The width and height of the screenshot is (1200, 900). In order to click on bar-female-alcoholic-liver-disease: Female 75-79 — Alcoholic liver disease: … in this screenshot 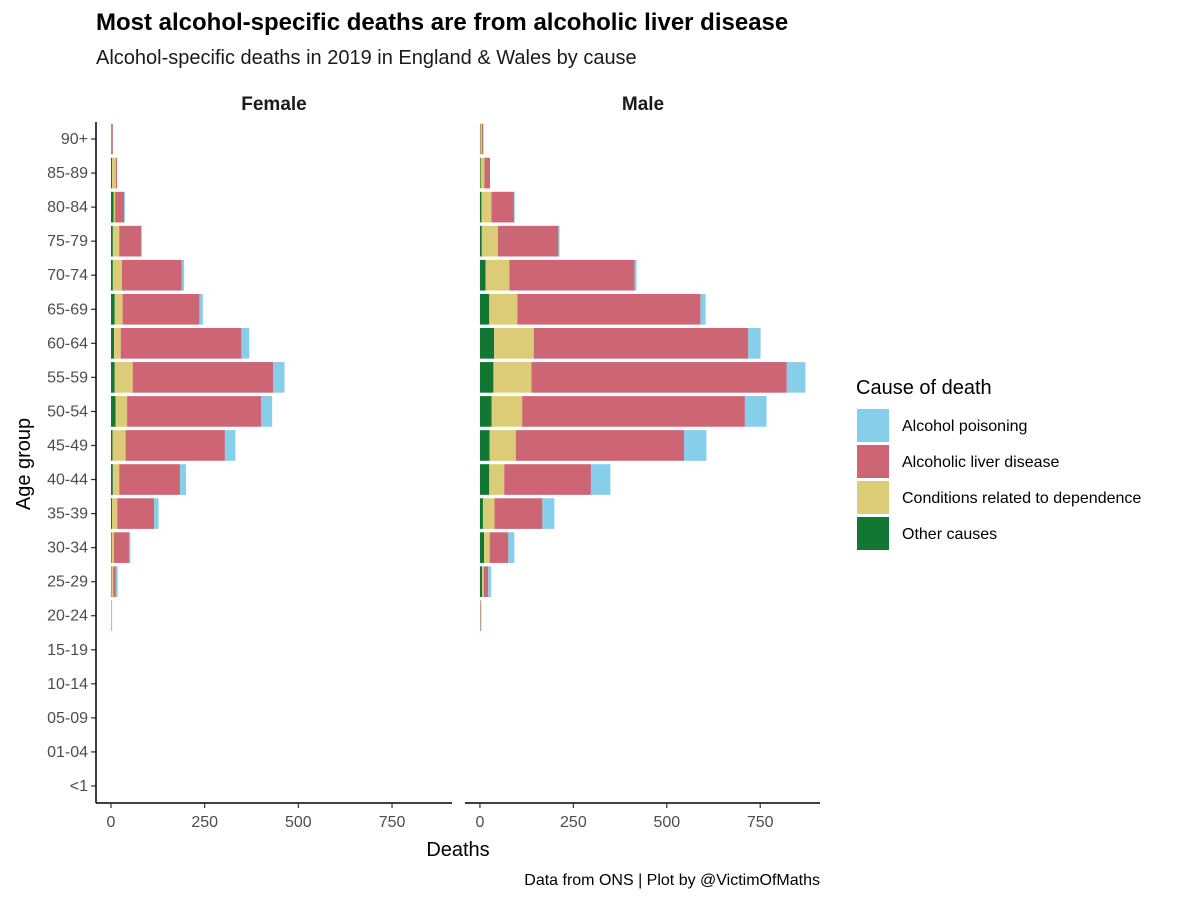, I will do `click(130, 241)`.